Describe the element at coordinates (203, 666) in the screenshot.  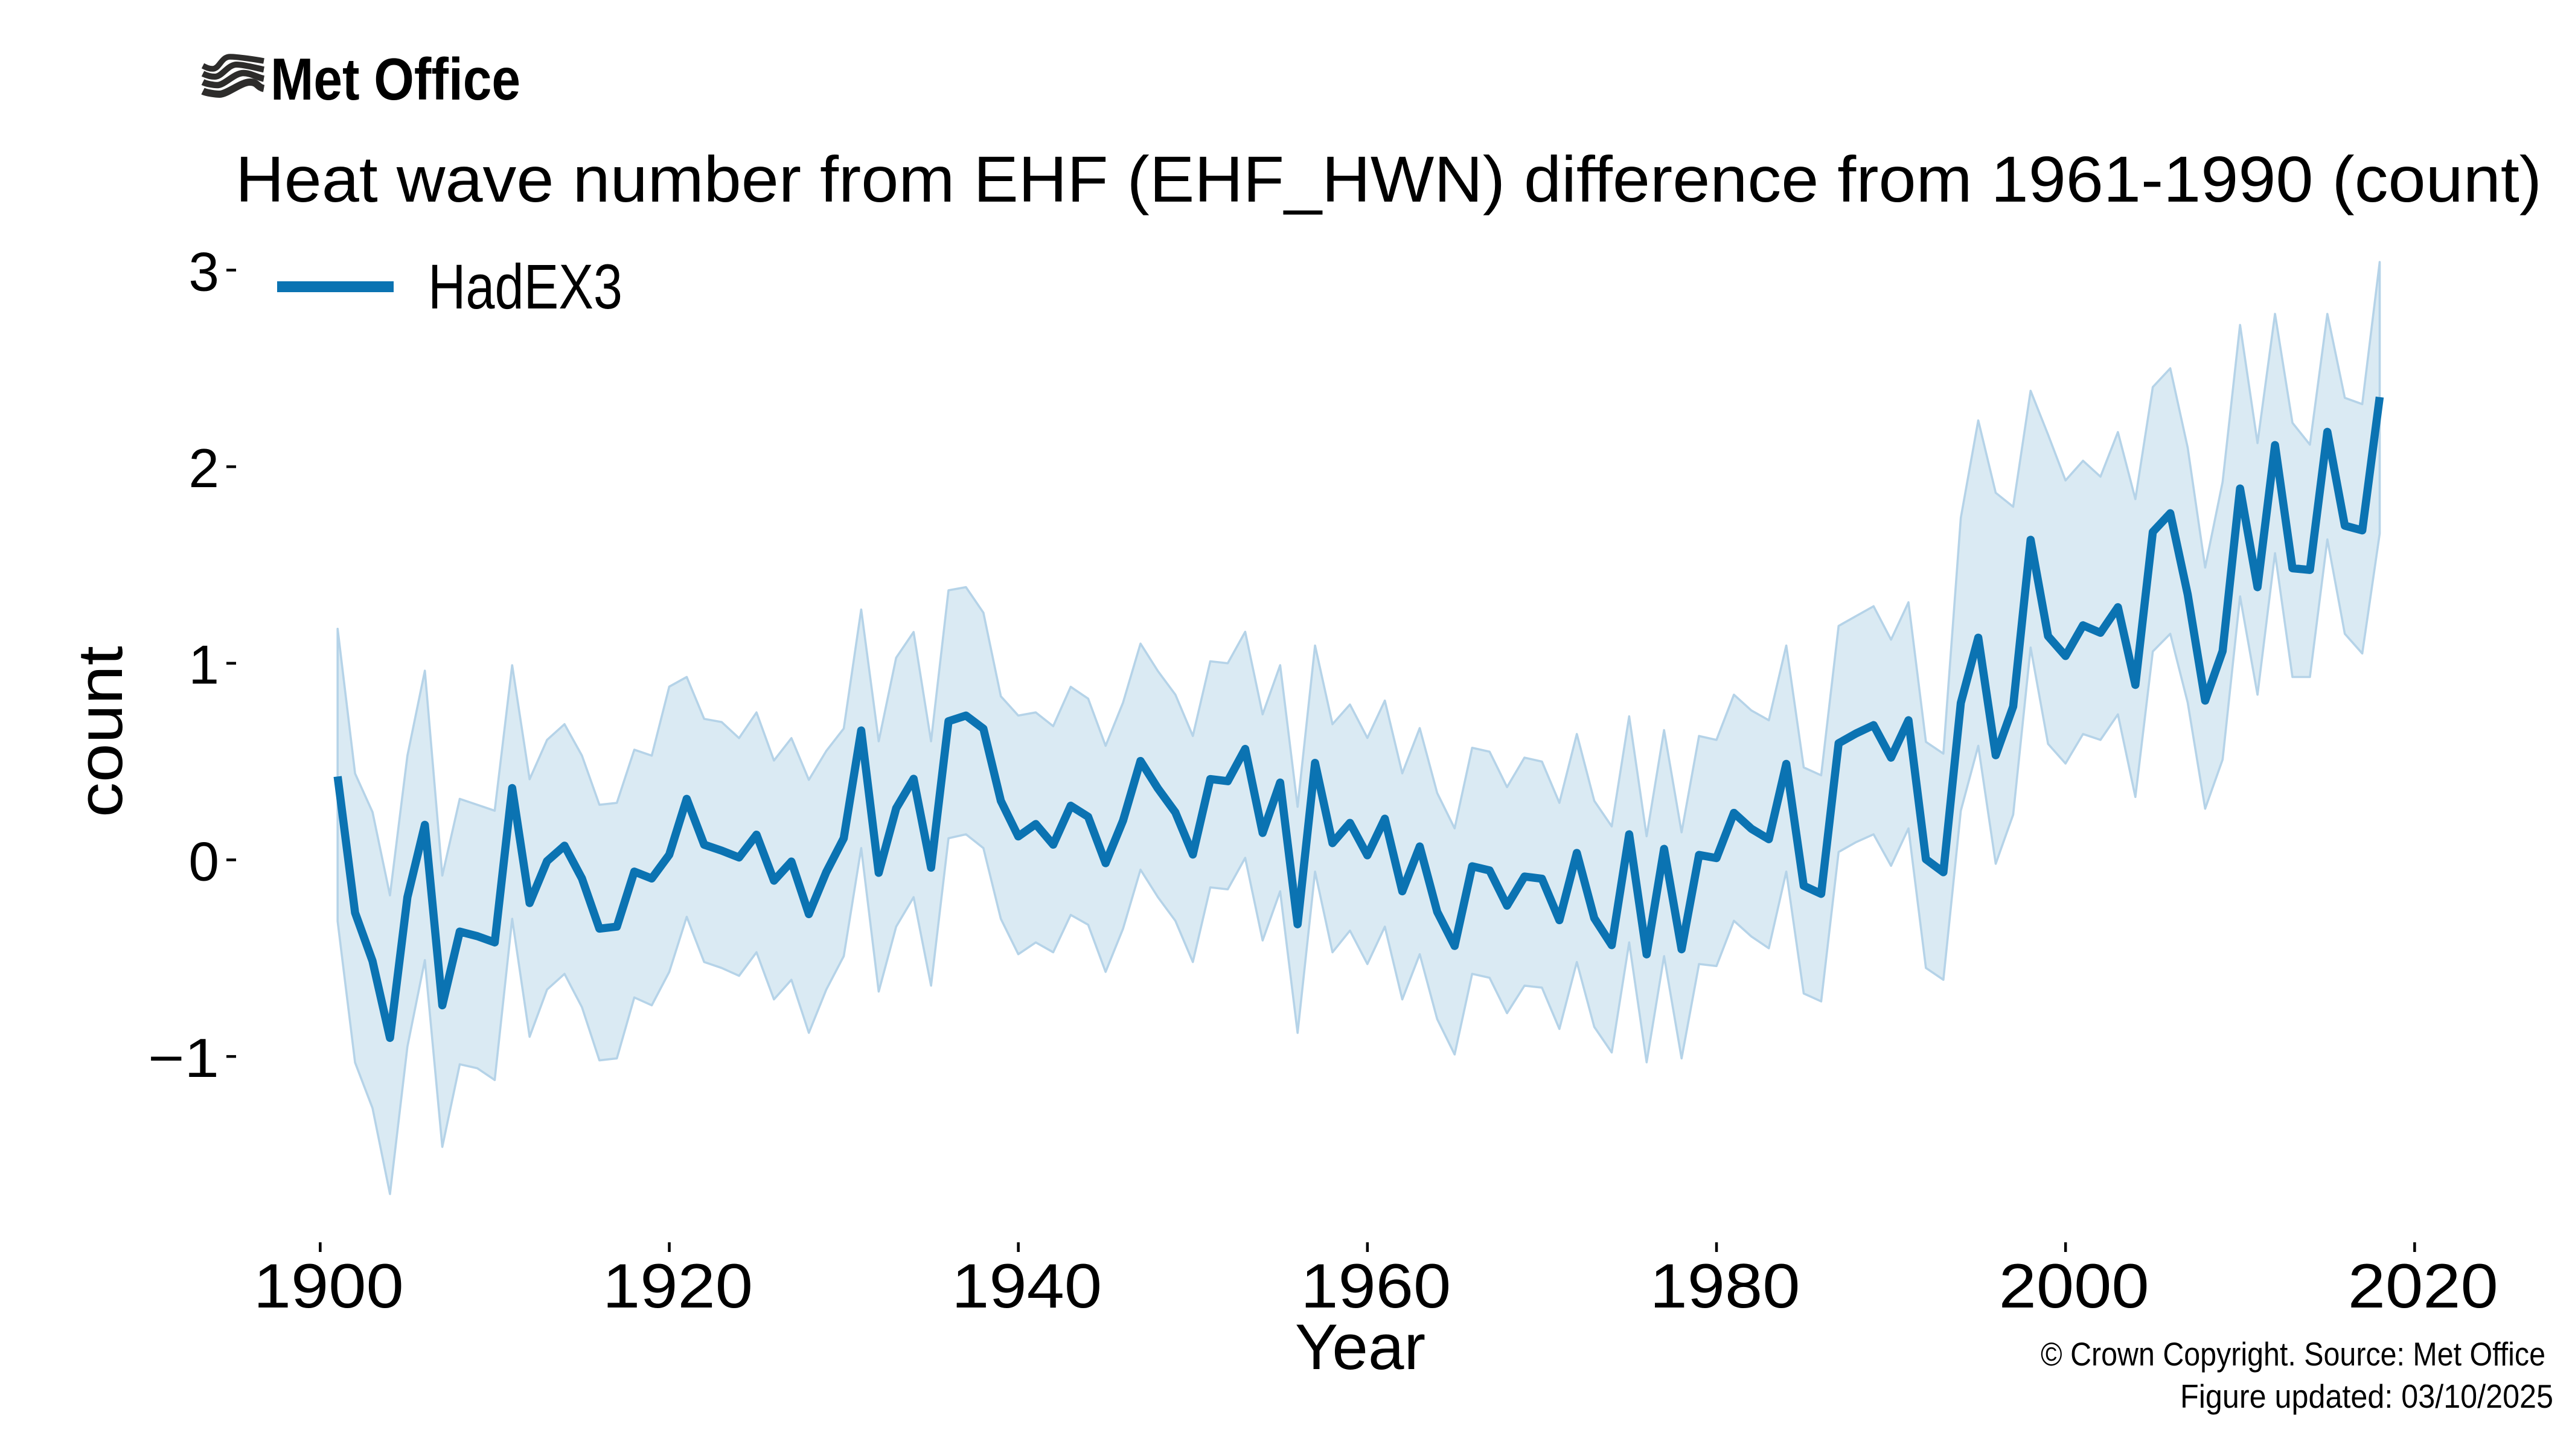
I see `svg-text: 1` at that location.